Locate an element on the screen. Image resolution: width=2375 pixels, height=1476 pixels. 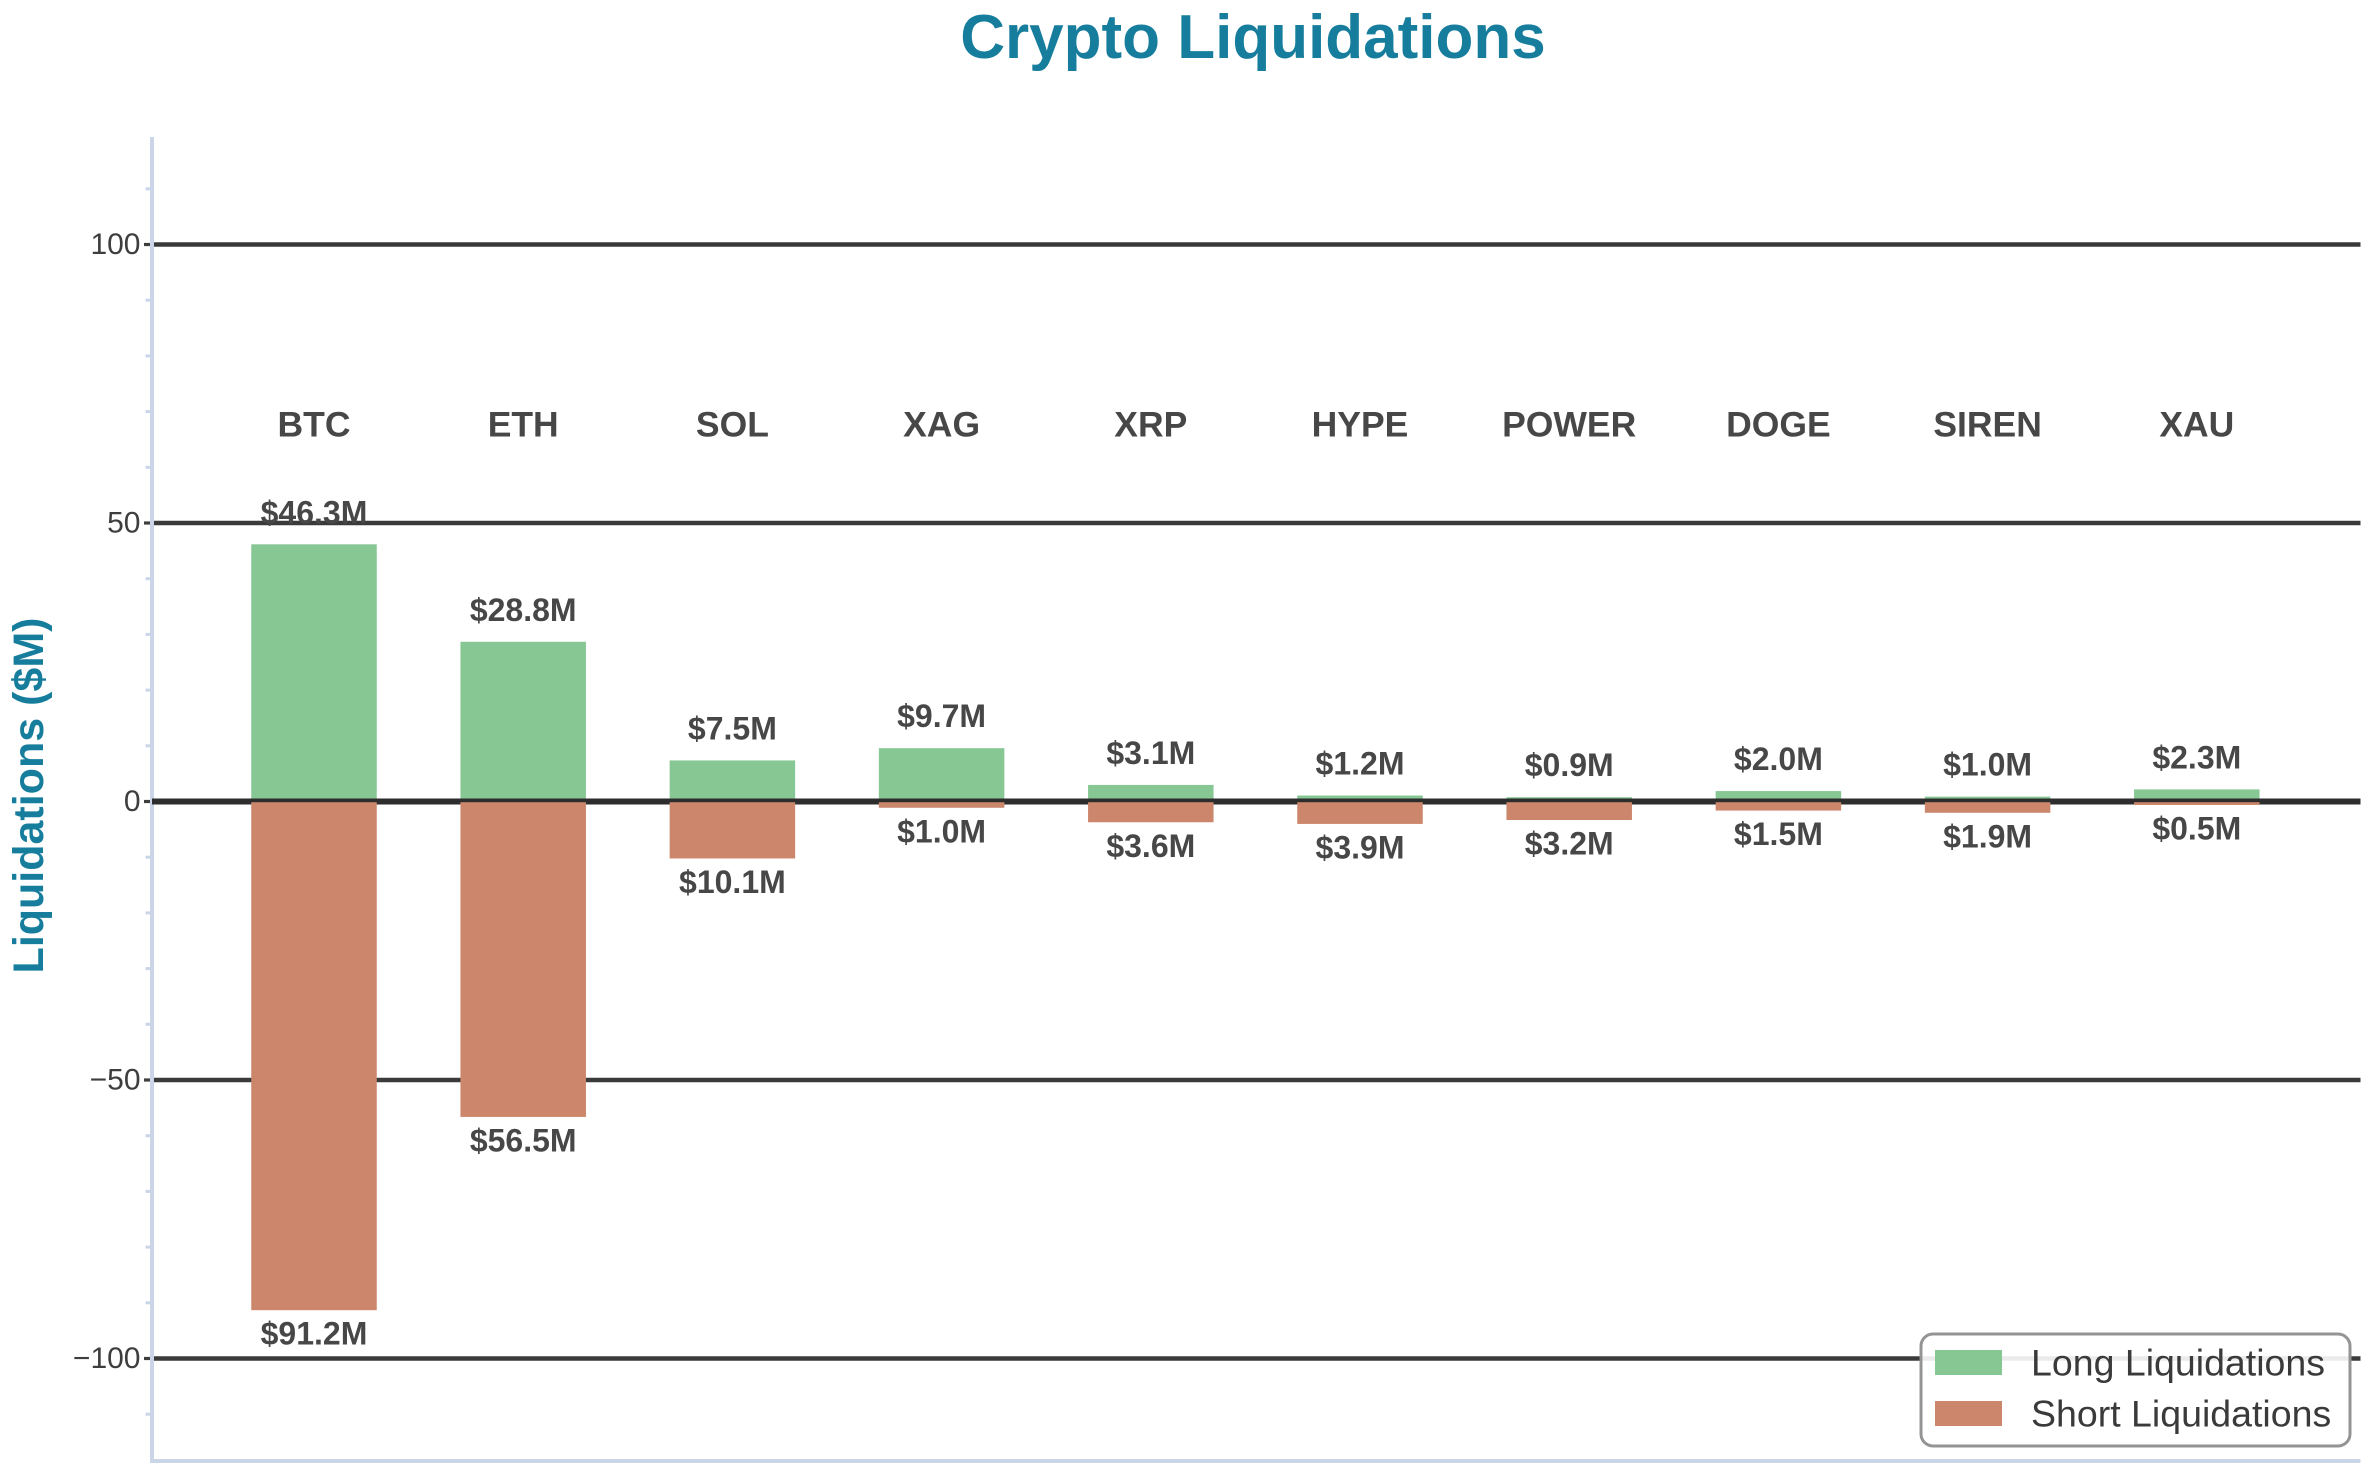
svg-text: −50 is located at coordinates (115, 1080).